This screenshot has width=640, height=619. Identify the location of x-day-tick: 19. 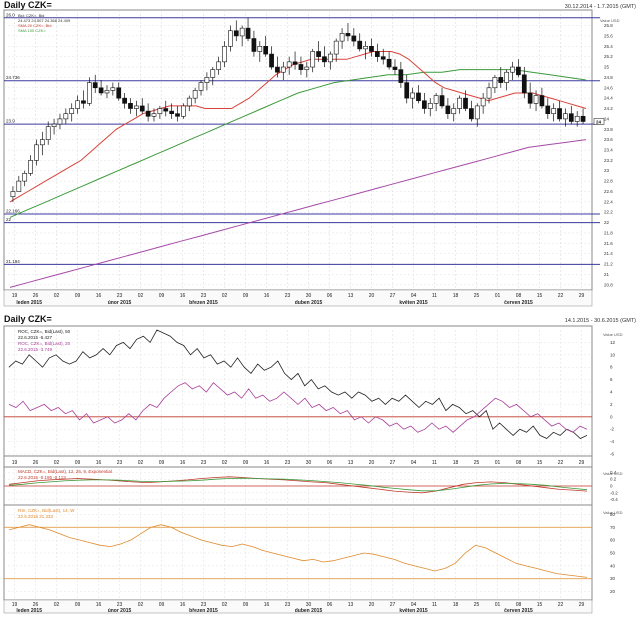
(15, 605).